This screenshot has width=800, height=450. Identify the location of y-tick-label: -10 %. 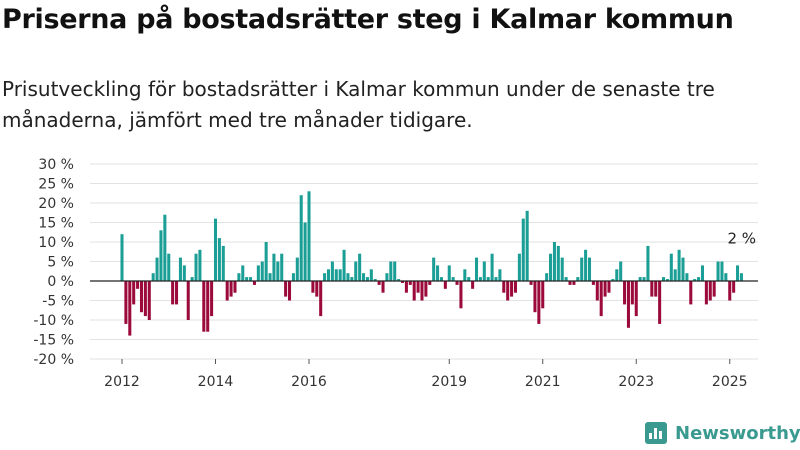
(53, 321).